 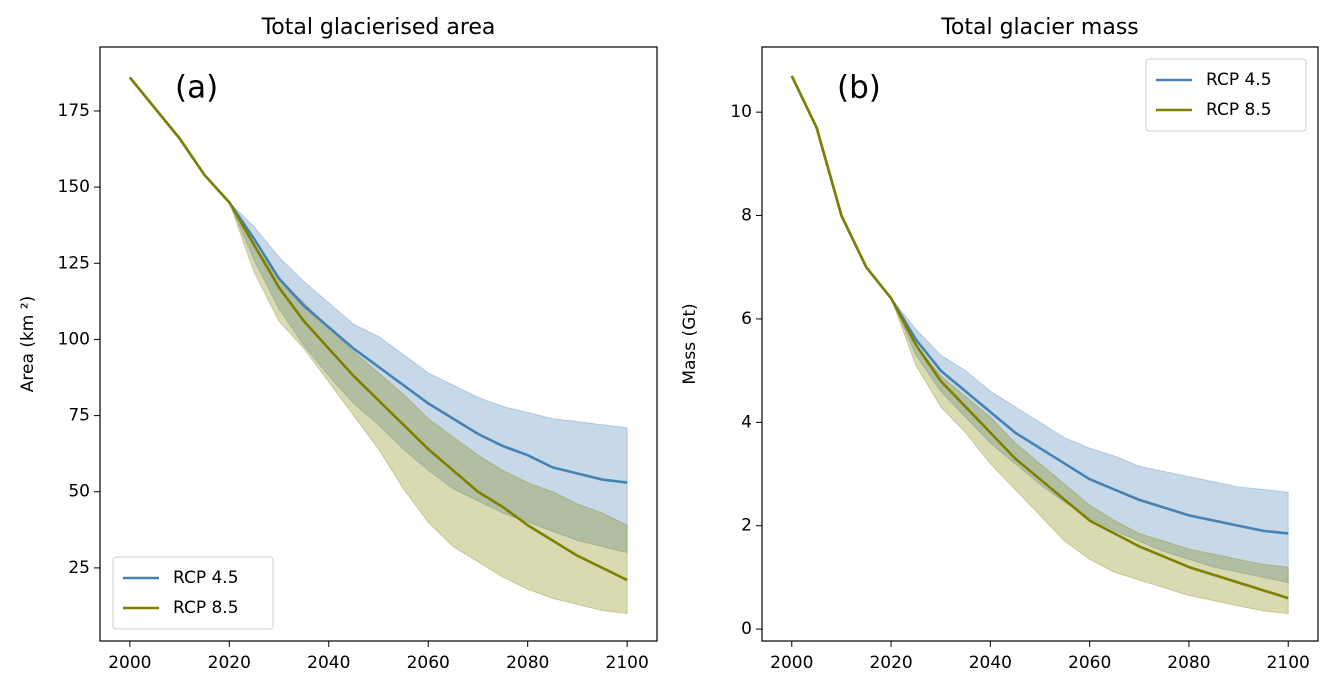 What do you see at coordinates (79, 416) in the screenshot?
I see `y-tick-label: 75` at bounding box center [79, 416].